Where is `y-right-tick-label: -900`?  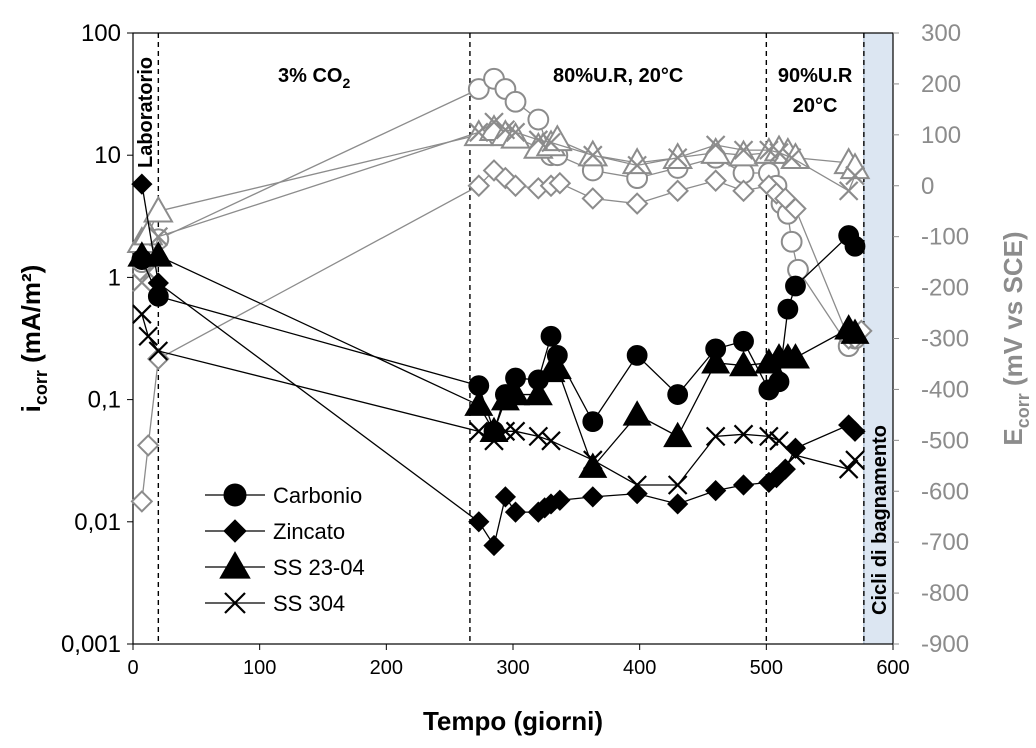 y-right-tick-label: -900 is located at coordinates (945, 644).